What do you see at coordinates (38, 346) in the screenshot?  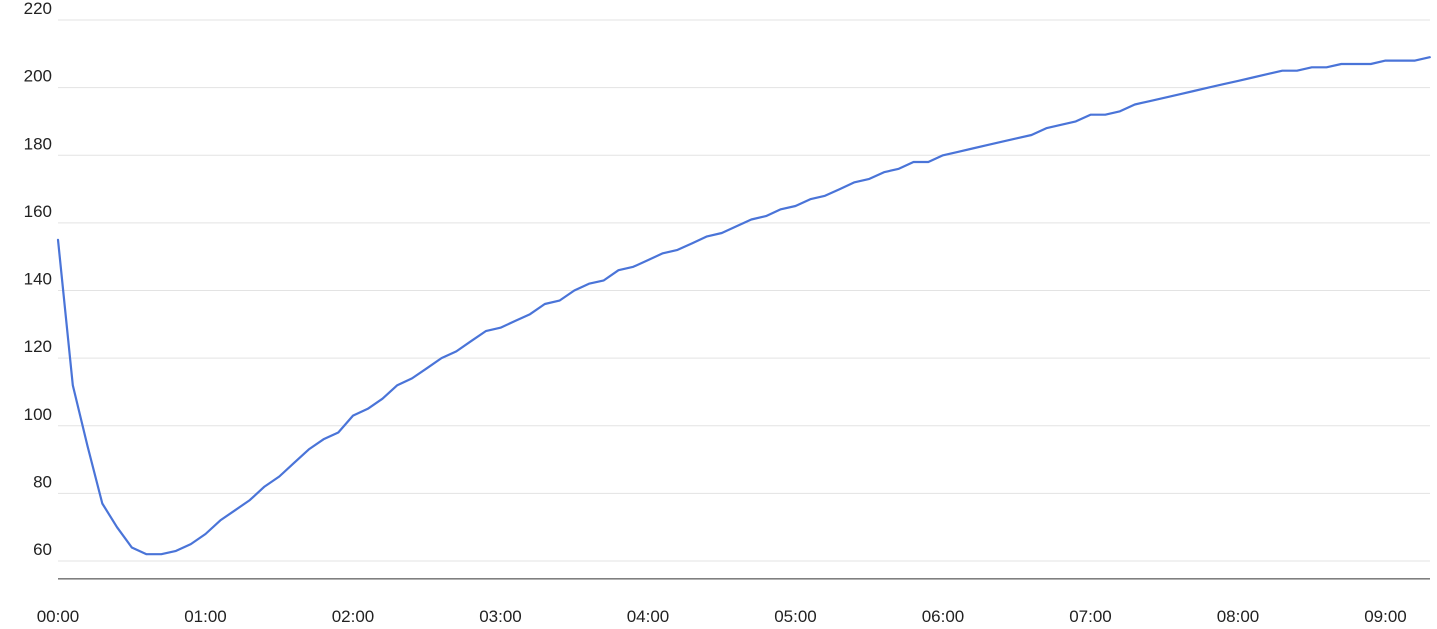 I see `y-tick-label: 120` at bounding box center [38, 346].